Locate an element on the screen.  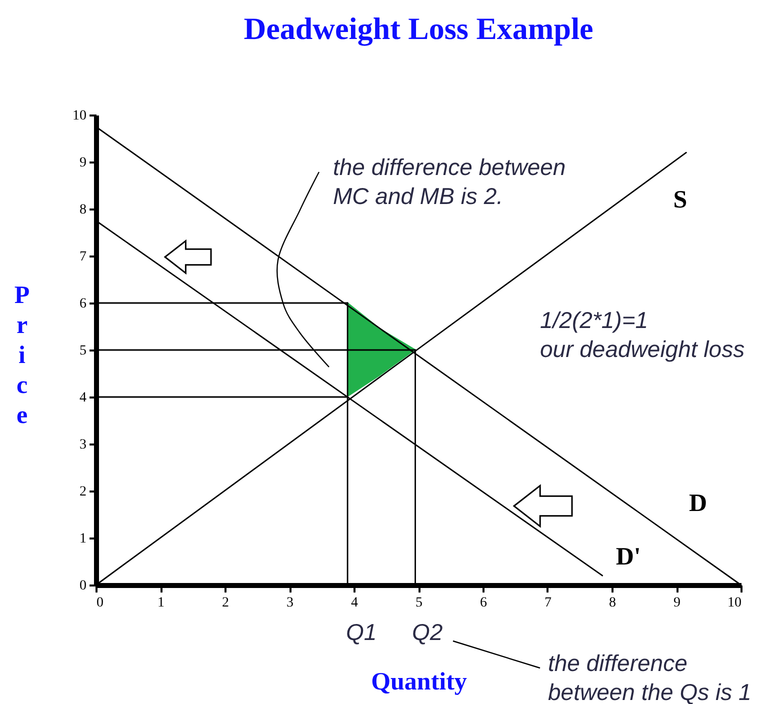
y-tick-label: 6 is located at coordinates (83, 304).